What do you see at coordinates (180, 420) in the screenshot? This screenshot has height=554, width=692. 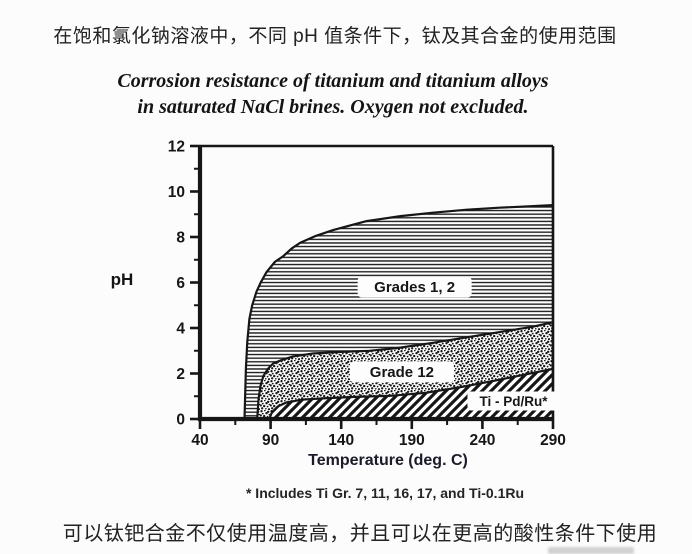 I see `y-tick-label: 0` at bounding box center [180, 420].